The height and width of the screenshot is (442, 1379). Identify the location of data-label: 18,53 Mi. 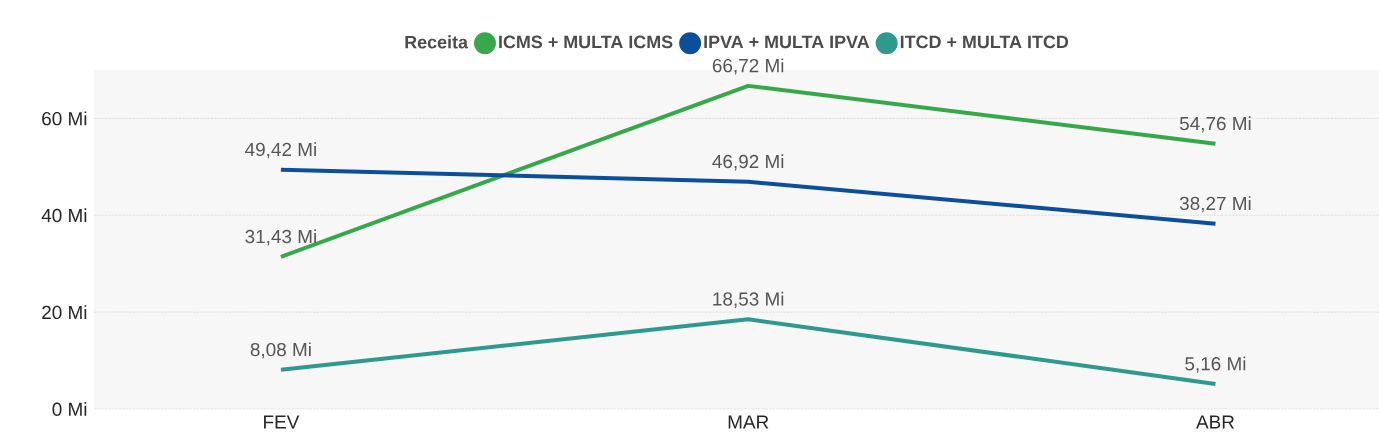
(748, 299).